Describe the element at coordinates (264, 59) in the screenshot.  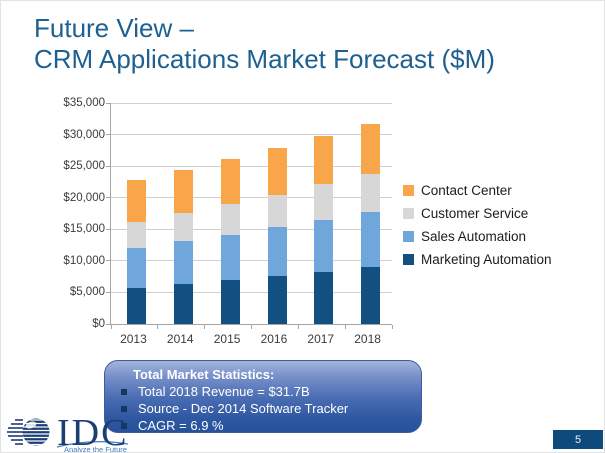
I see `title-line-2: CRM Applications Market Forecast ($M)` at that location.